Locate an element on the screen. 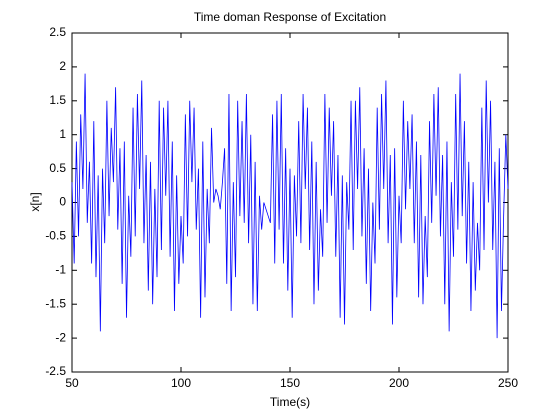 This screenshot has width=560, height=420. x-tick-label: 250 is located at coordinates (508, 383).